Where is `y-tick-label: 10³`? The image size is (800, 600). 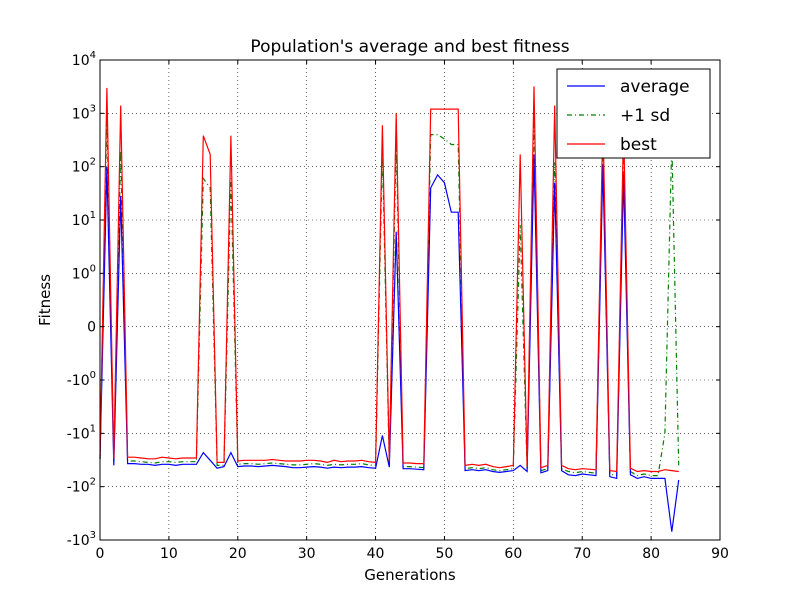
y-tick-label: 10³ is located at coordinates (84, 112).